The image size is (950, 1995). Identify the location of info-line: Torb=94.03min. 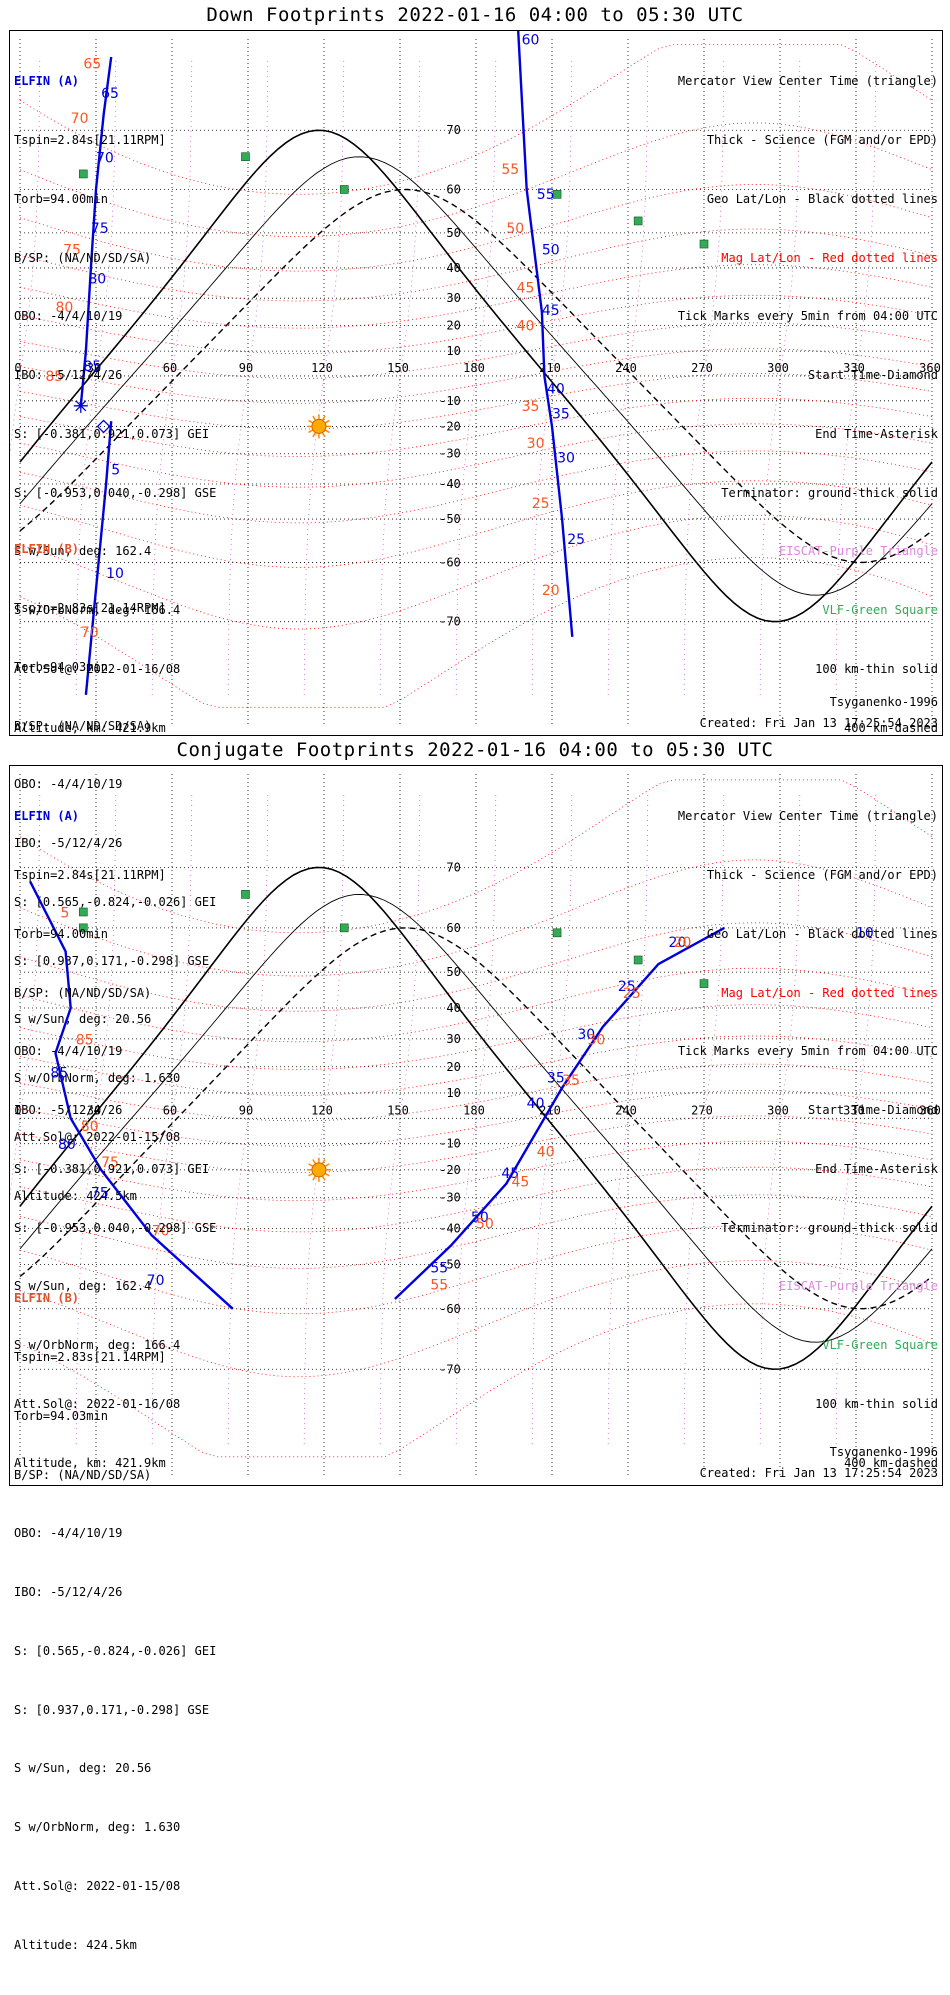
(61, 666).